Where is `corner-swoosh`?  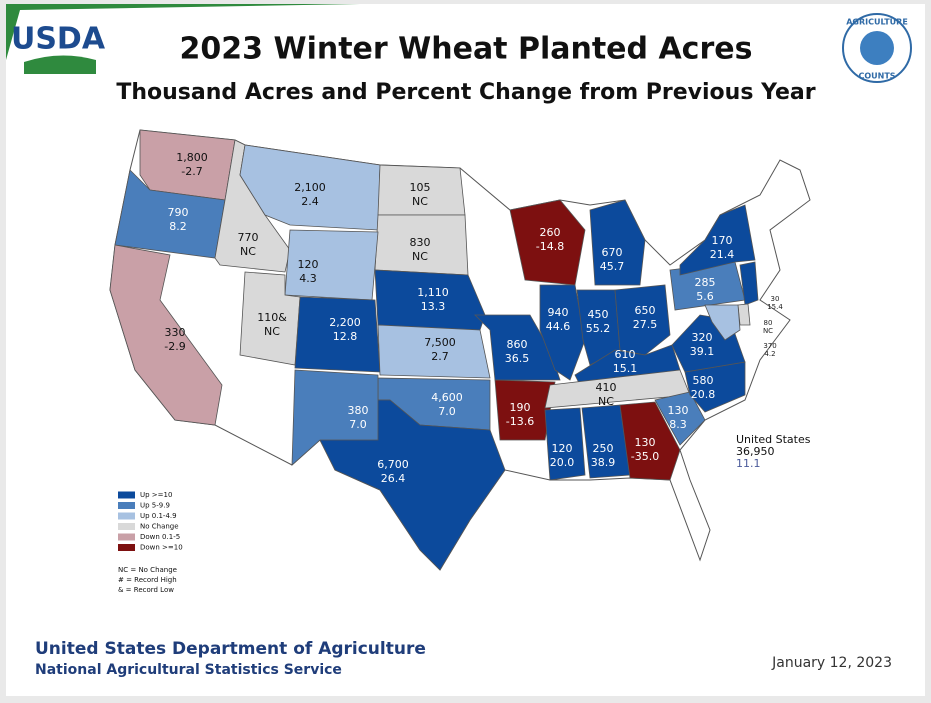
corner-swoosh is located at coordinates (183, 32).